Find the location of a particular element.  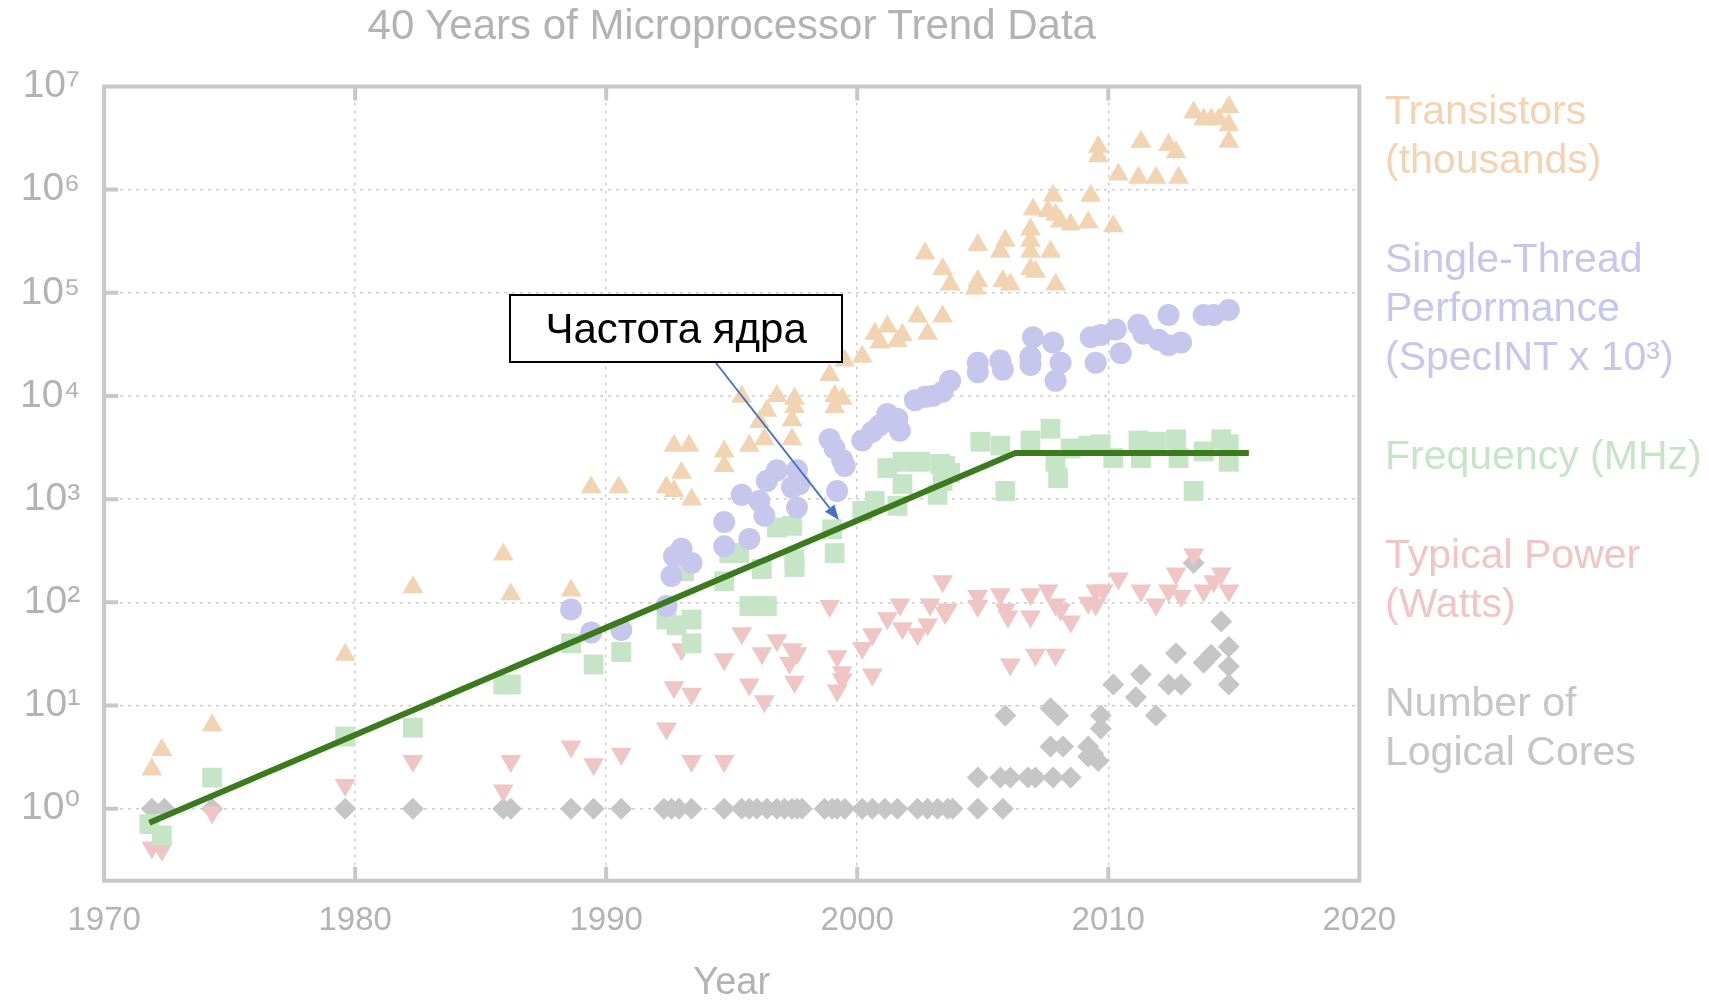

x-tick-label: 2020 is located at coordinates (1359, 918).